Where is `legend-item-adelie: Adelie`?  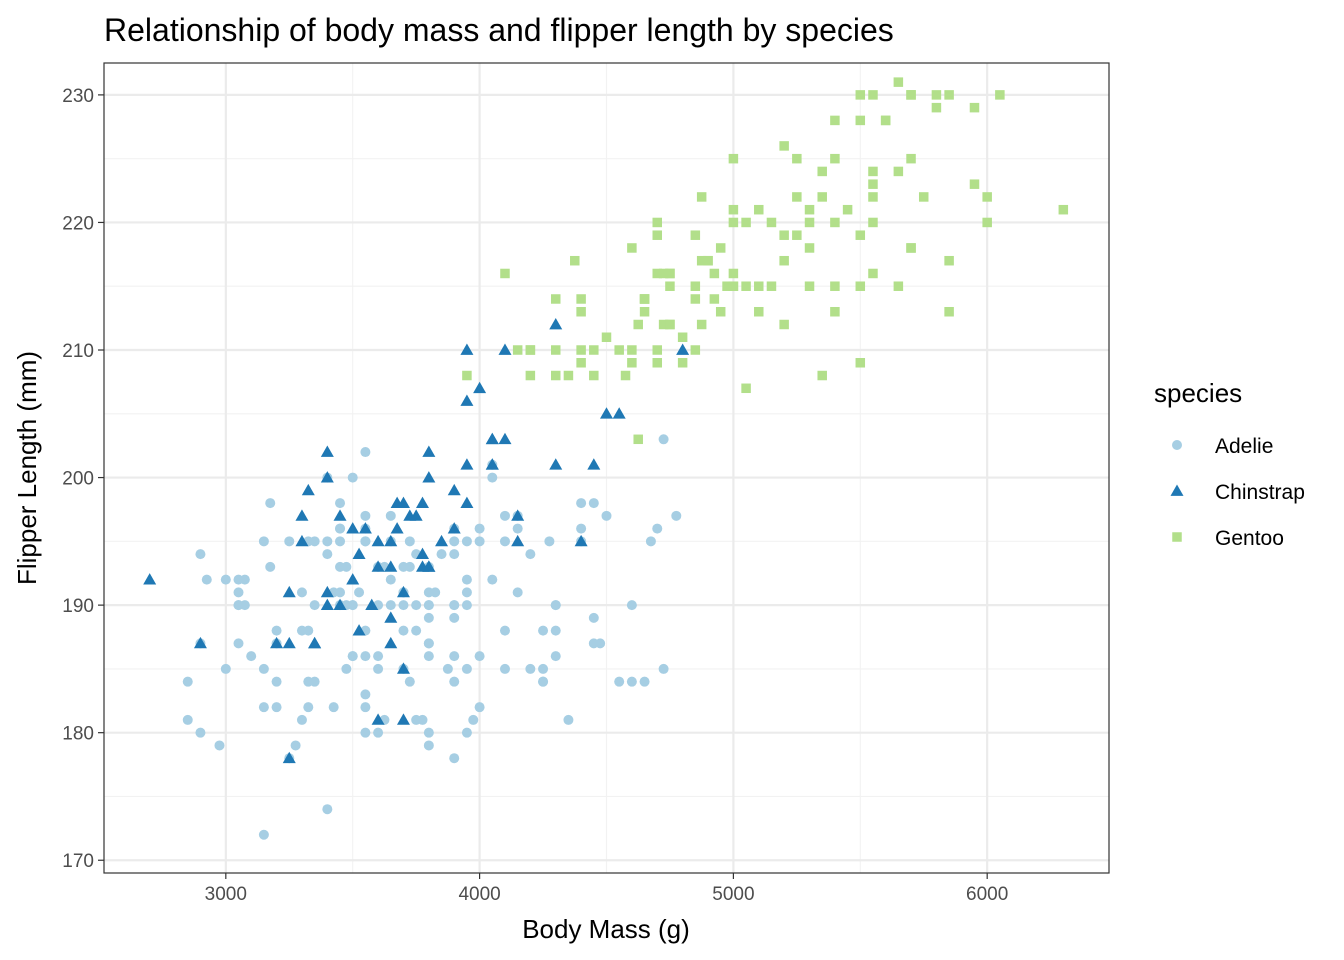 legend-item-adelie: Adelie is located at coordinates (1222, 446).